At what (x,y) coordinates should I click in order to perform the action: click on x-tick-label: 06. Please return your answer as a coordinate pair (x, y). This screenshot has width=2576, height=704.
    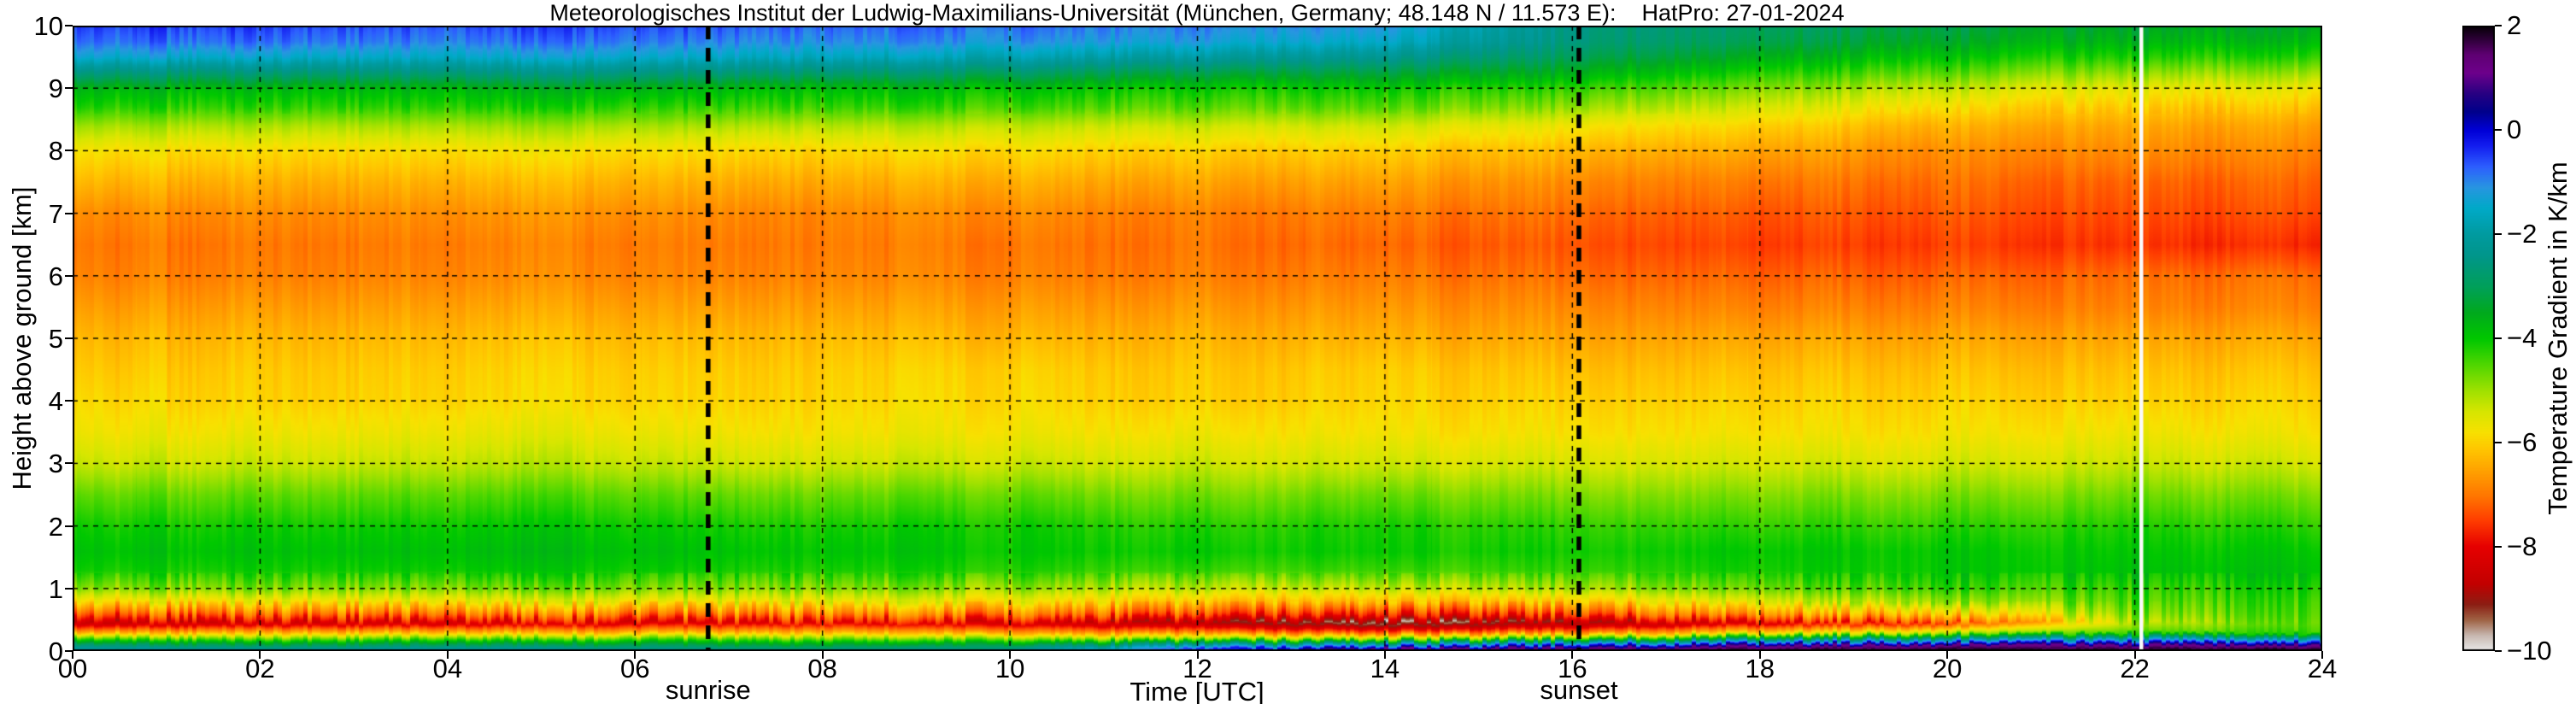
    Looking at the image, I should click on (635, 668).